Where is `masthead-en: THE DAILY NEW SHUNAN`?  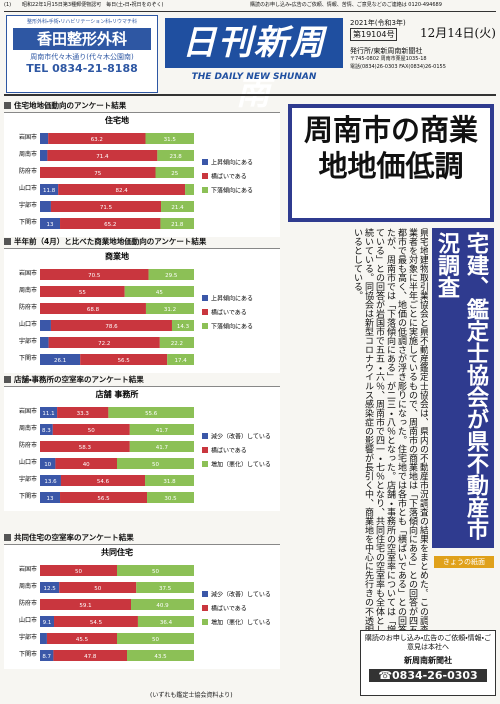
masthead-en: THE DAILY NEW SHUNAN is located at coordinates (254, 77).